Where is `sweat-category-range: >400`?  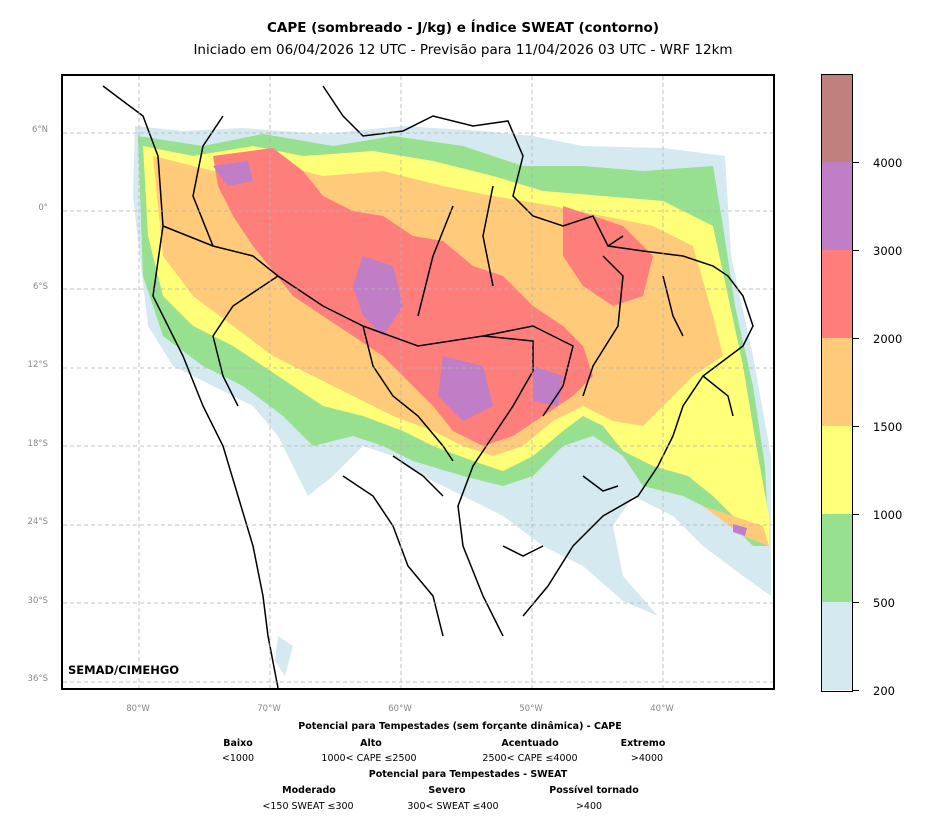 sweat-category-range: >400 is located at coordinates (589, 806).